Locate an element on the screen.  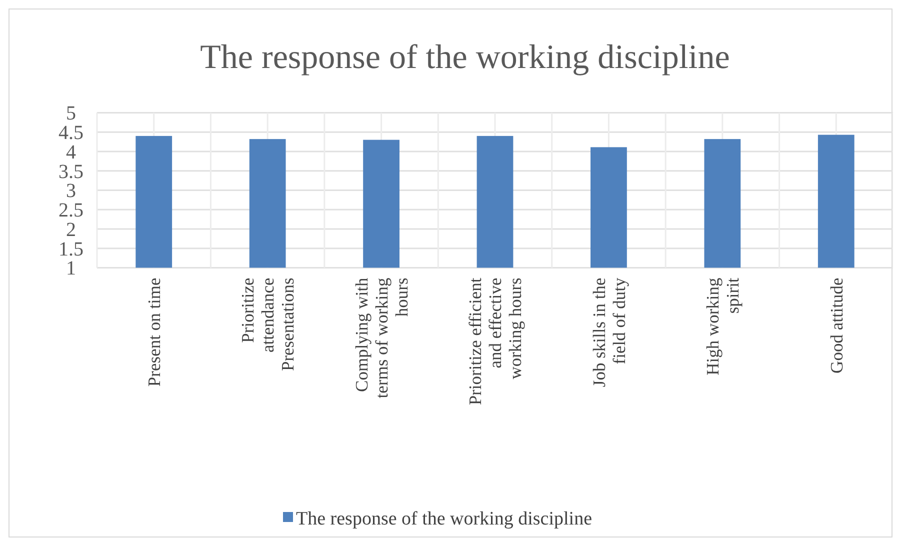
x-tick-label: Present on time is located at coordinates (154, 332).